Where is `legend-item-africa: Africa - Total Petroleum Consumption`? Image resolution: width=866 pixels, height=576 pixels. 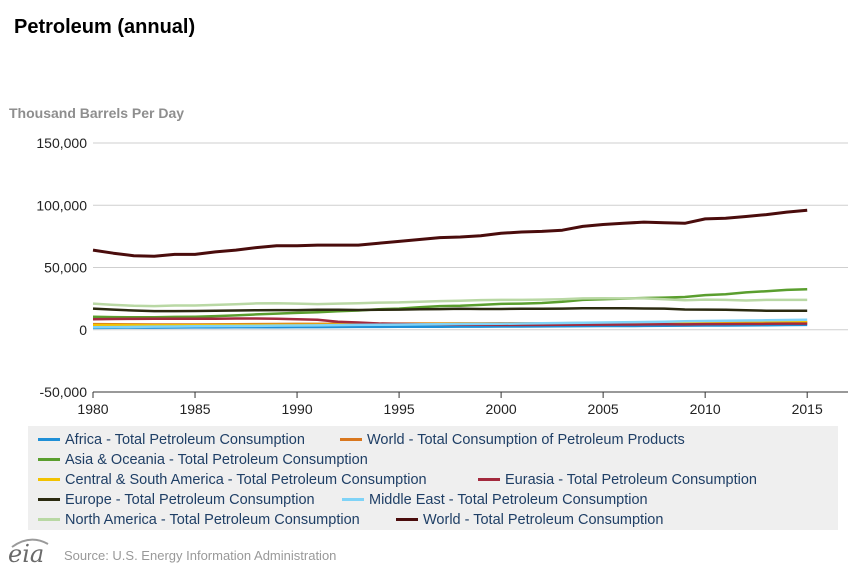 legend-item-africa: Africa - Total Petroleum Consumption is located at coordinates (171, 440).